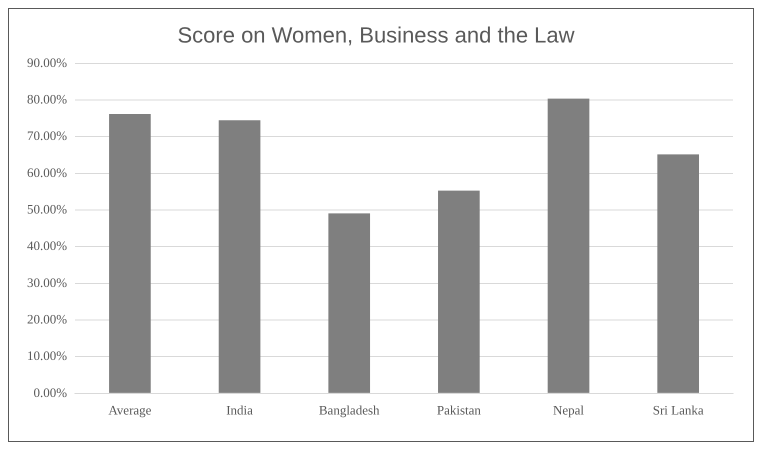 This screenshot has width=762, height=450. Describe the element at coordinates (678, 410) in the screenshot. I see `x-tick-label: Sri Lanka` at that location.